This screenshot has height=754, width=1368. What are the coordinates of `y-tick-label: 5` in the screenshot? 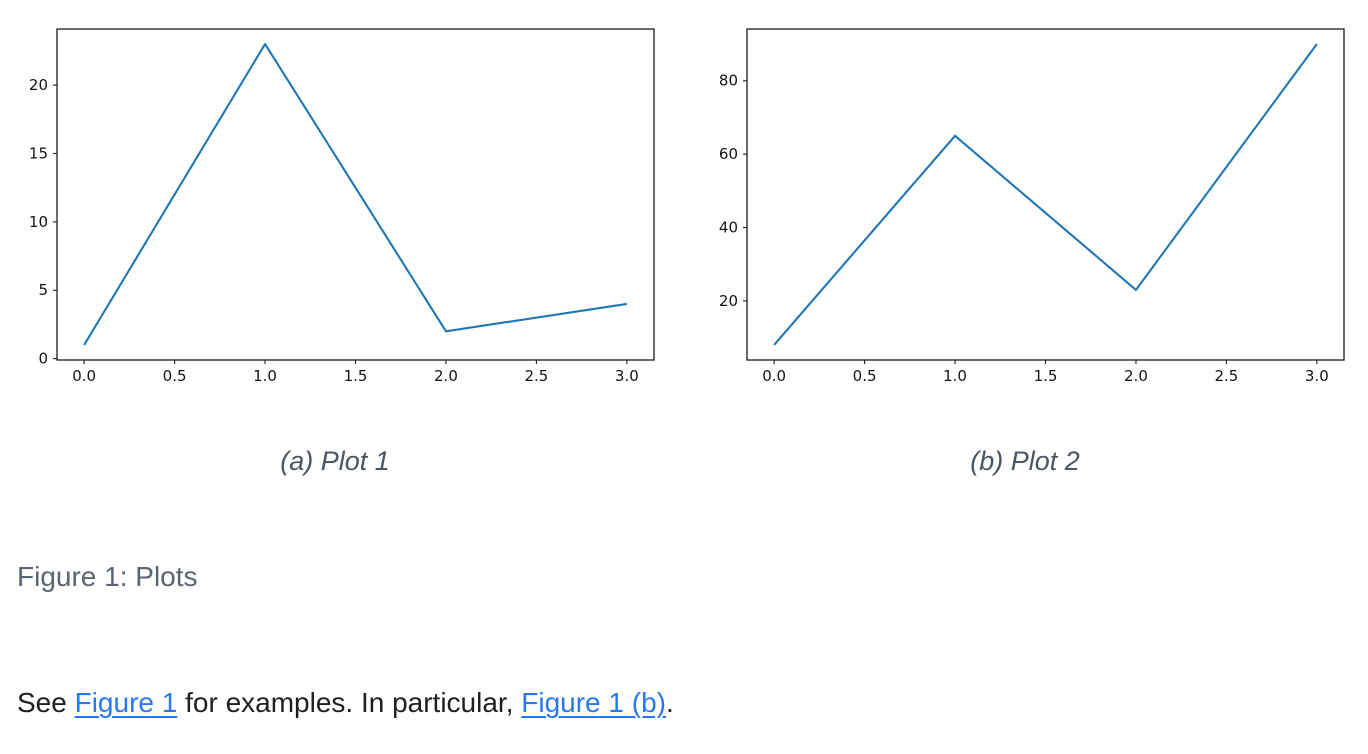 It's located at (43, 290).